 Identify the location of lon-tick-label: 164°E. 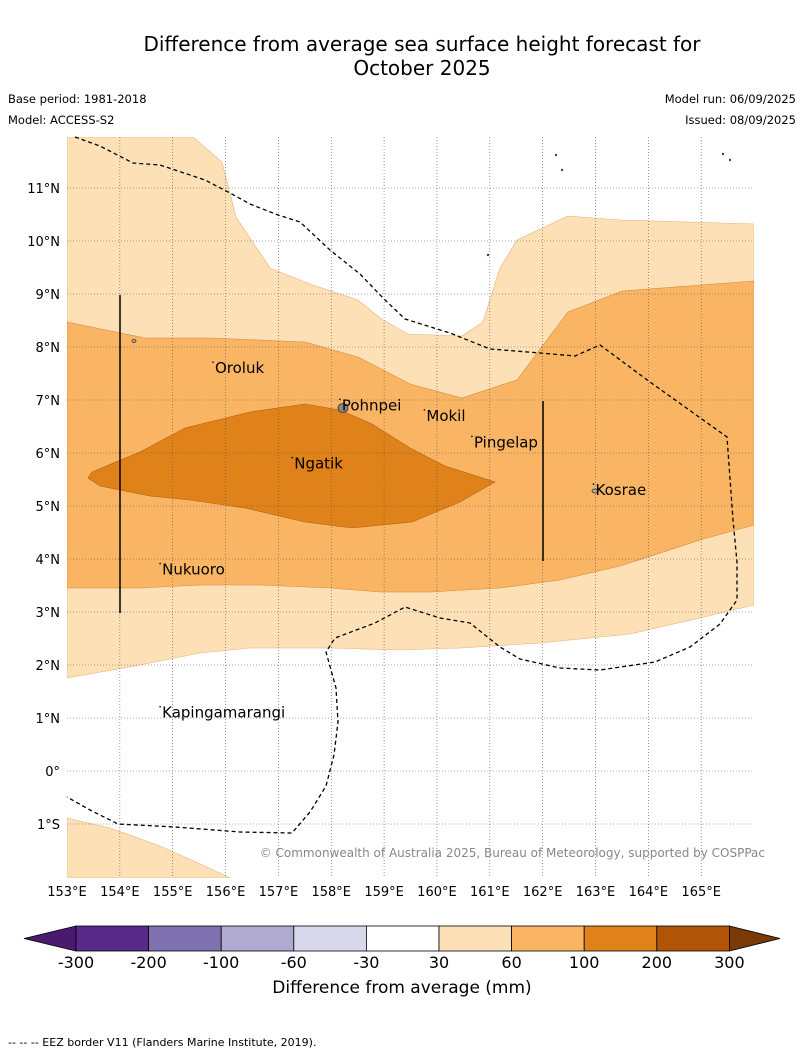
(649, 892).